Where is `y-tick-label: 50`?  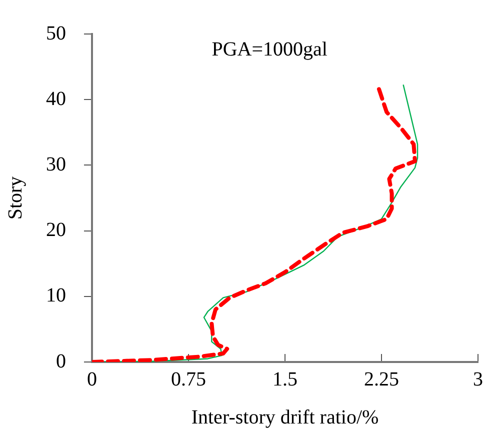 y-tick-label: 50 is located at coordinates (56, 33).